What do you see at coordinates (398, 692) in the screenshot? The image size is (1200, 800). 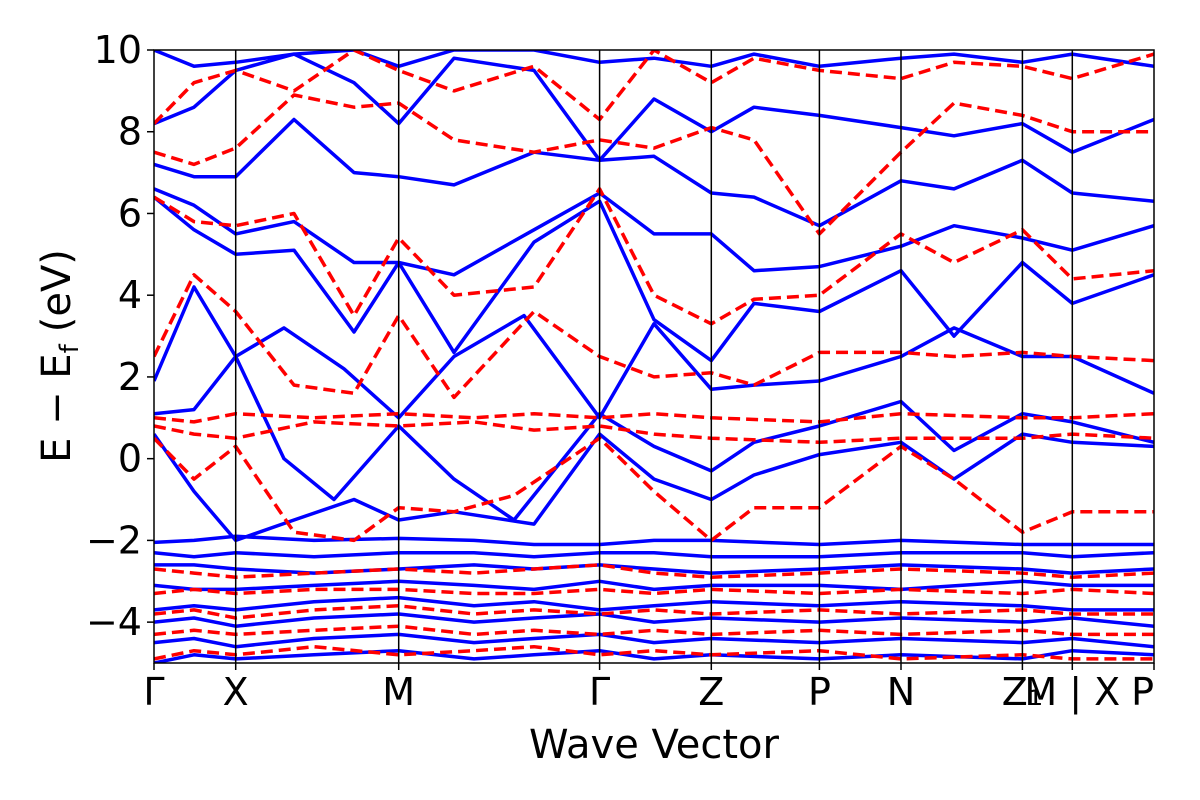 I see `x-tick-label: M` at bounding box center [398, 692].